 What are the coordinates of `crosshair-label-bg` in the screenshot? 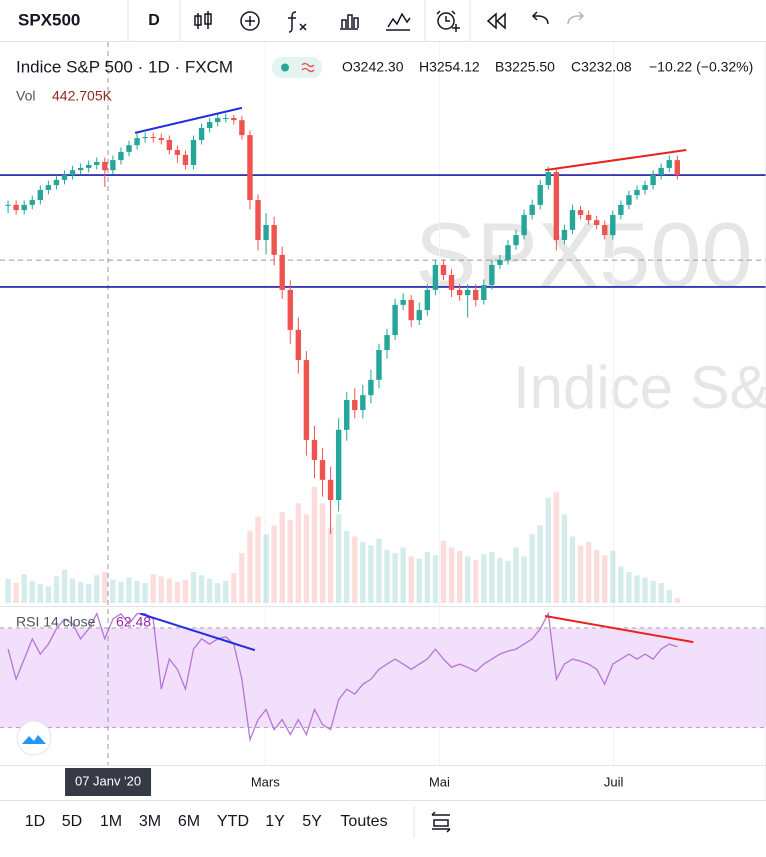 It's located at (108, 782).